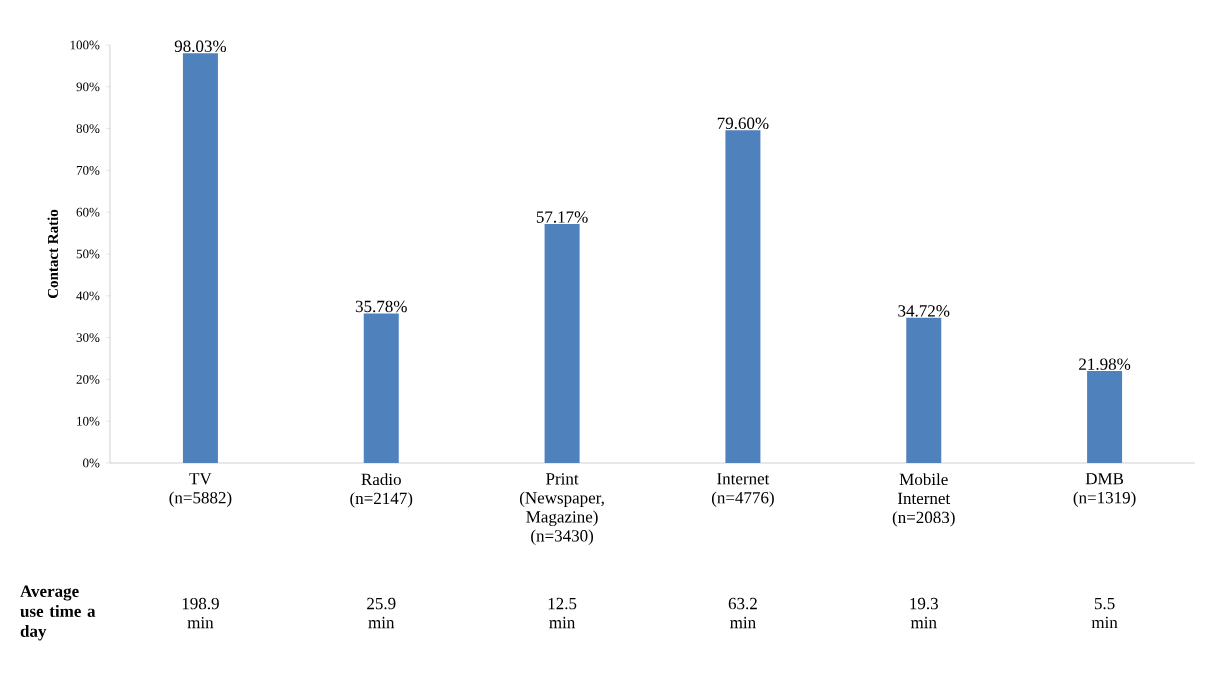  Describe the element at coordinates (88, 296) in the screenshot. I see `y-tick-label: 40%` at that location.